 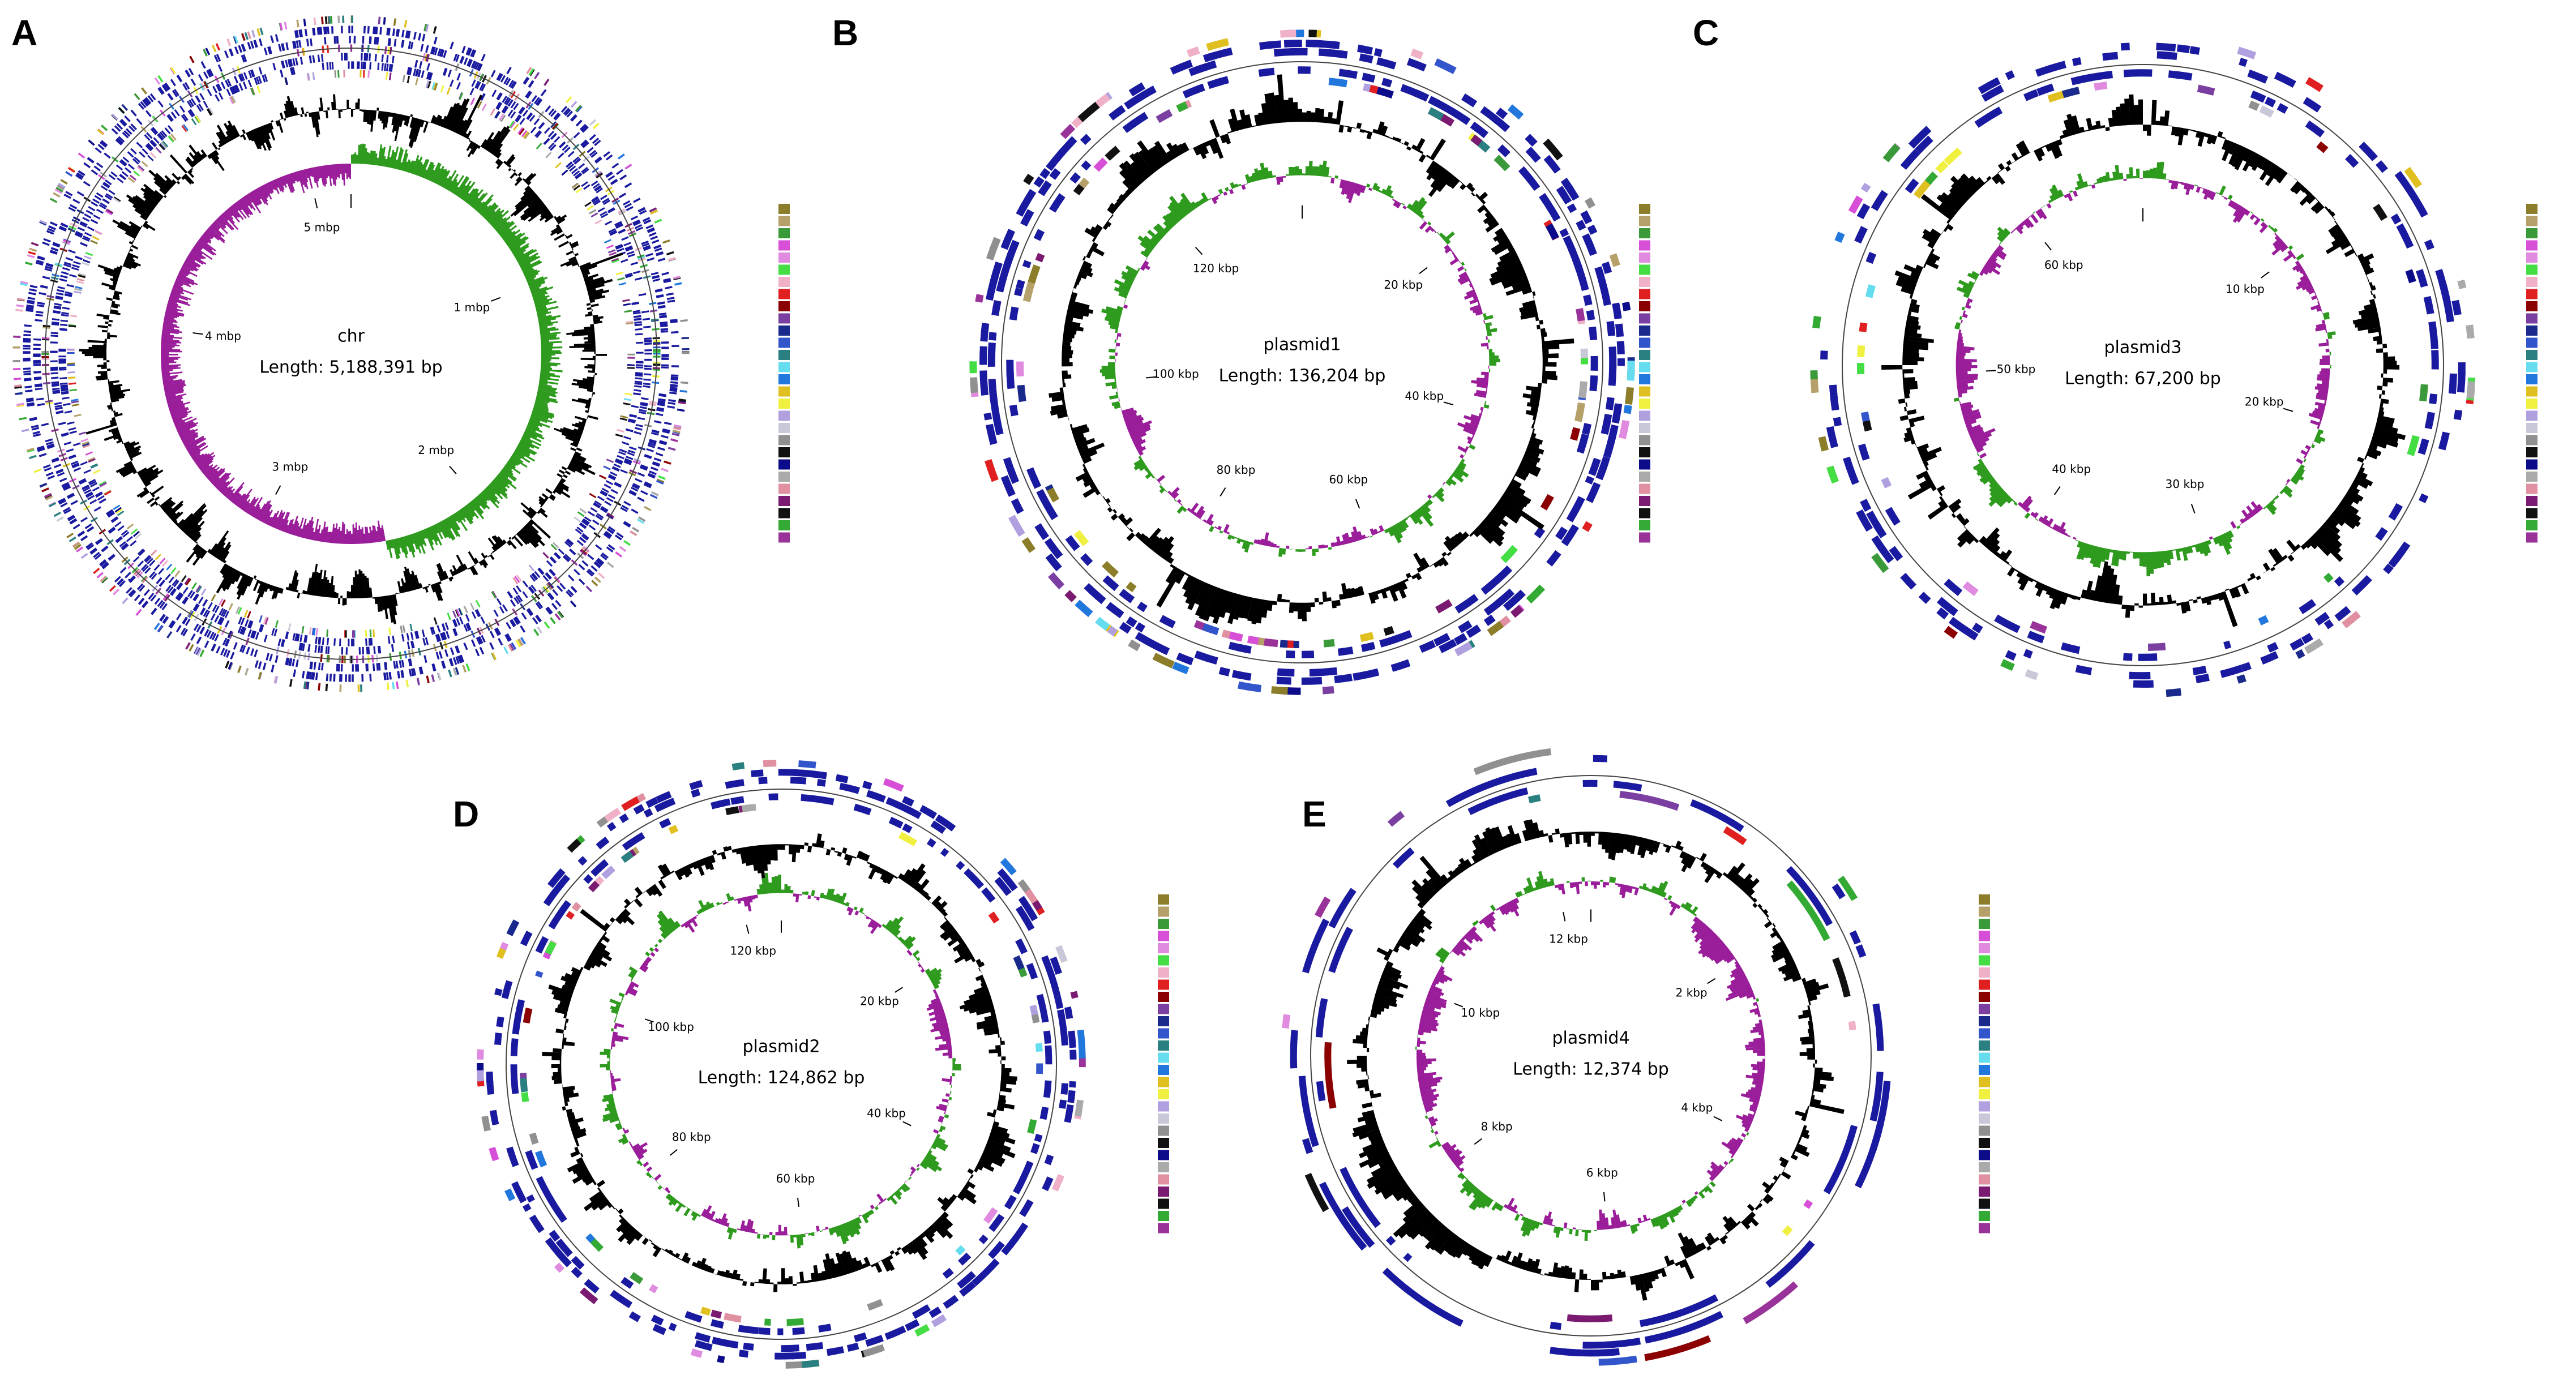 I want to click on tick-label: 3 mbp, so click(x=290, y=467).